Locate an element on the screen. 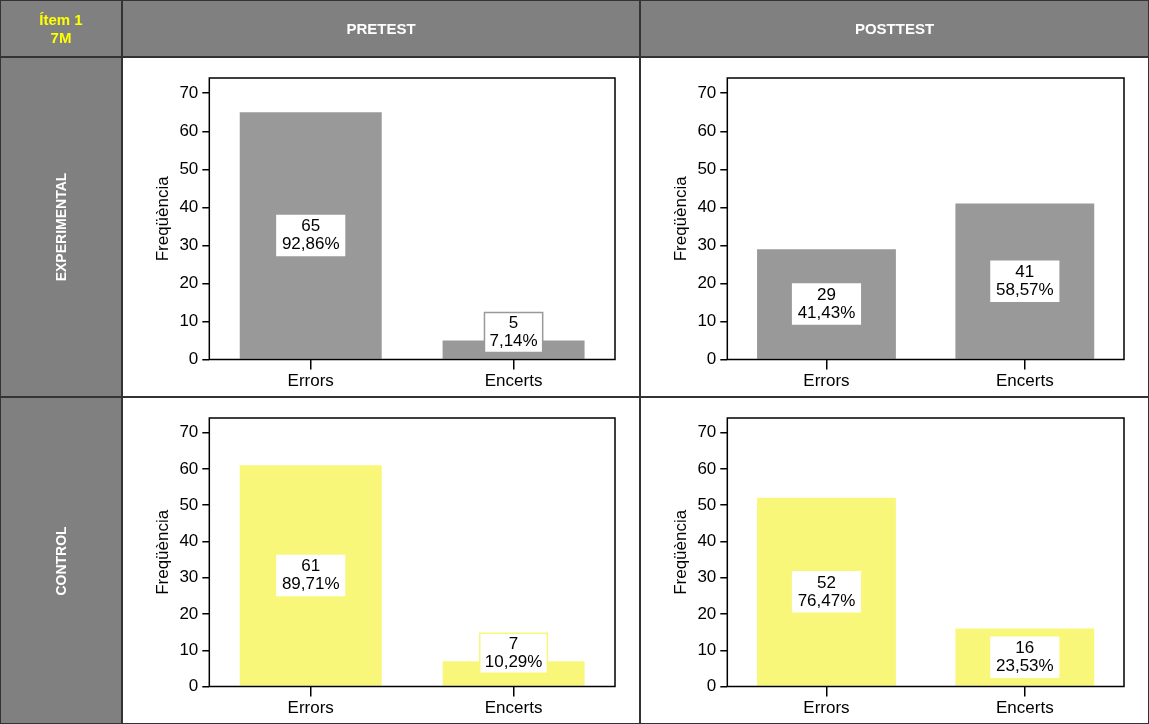 The image size is (1149, 724). data-label: 29 41,43% is located at coordinates (826, 303).